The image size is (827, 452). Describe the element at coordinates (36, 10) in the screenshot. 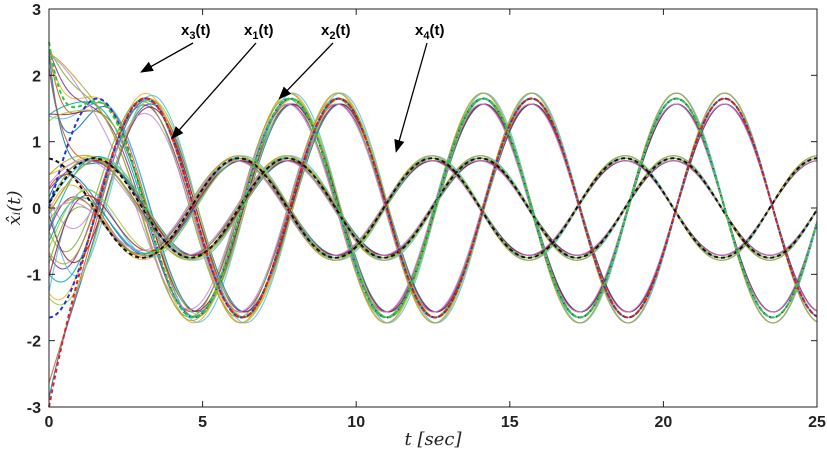

I see `y-tick-label: 3` at that location.